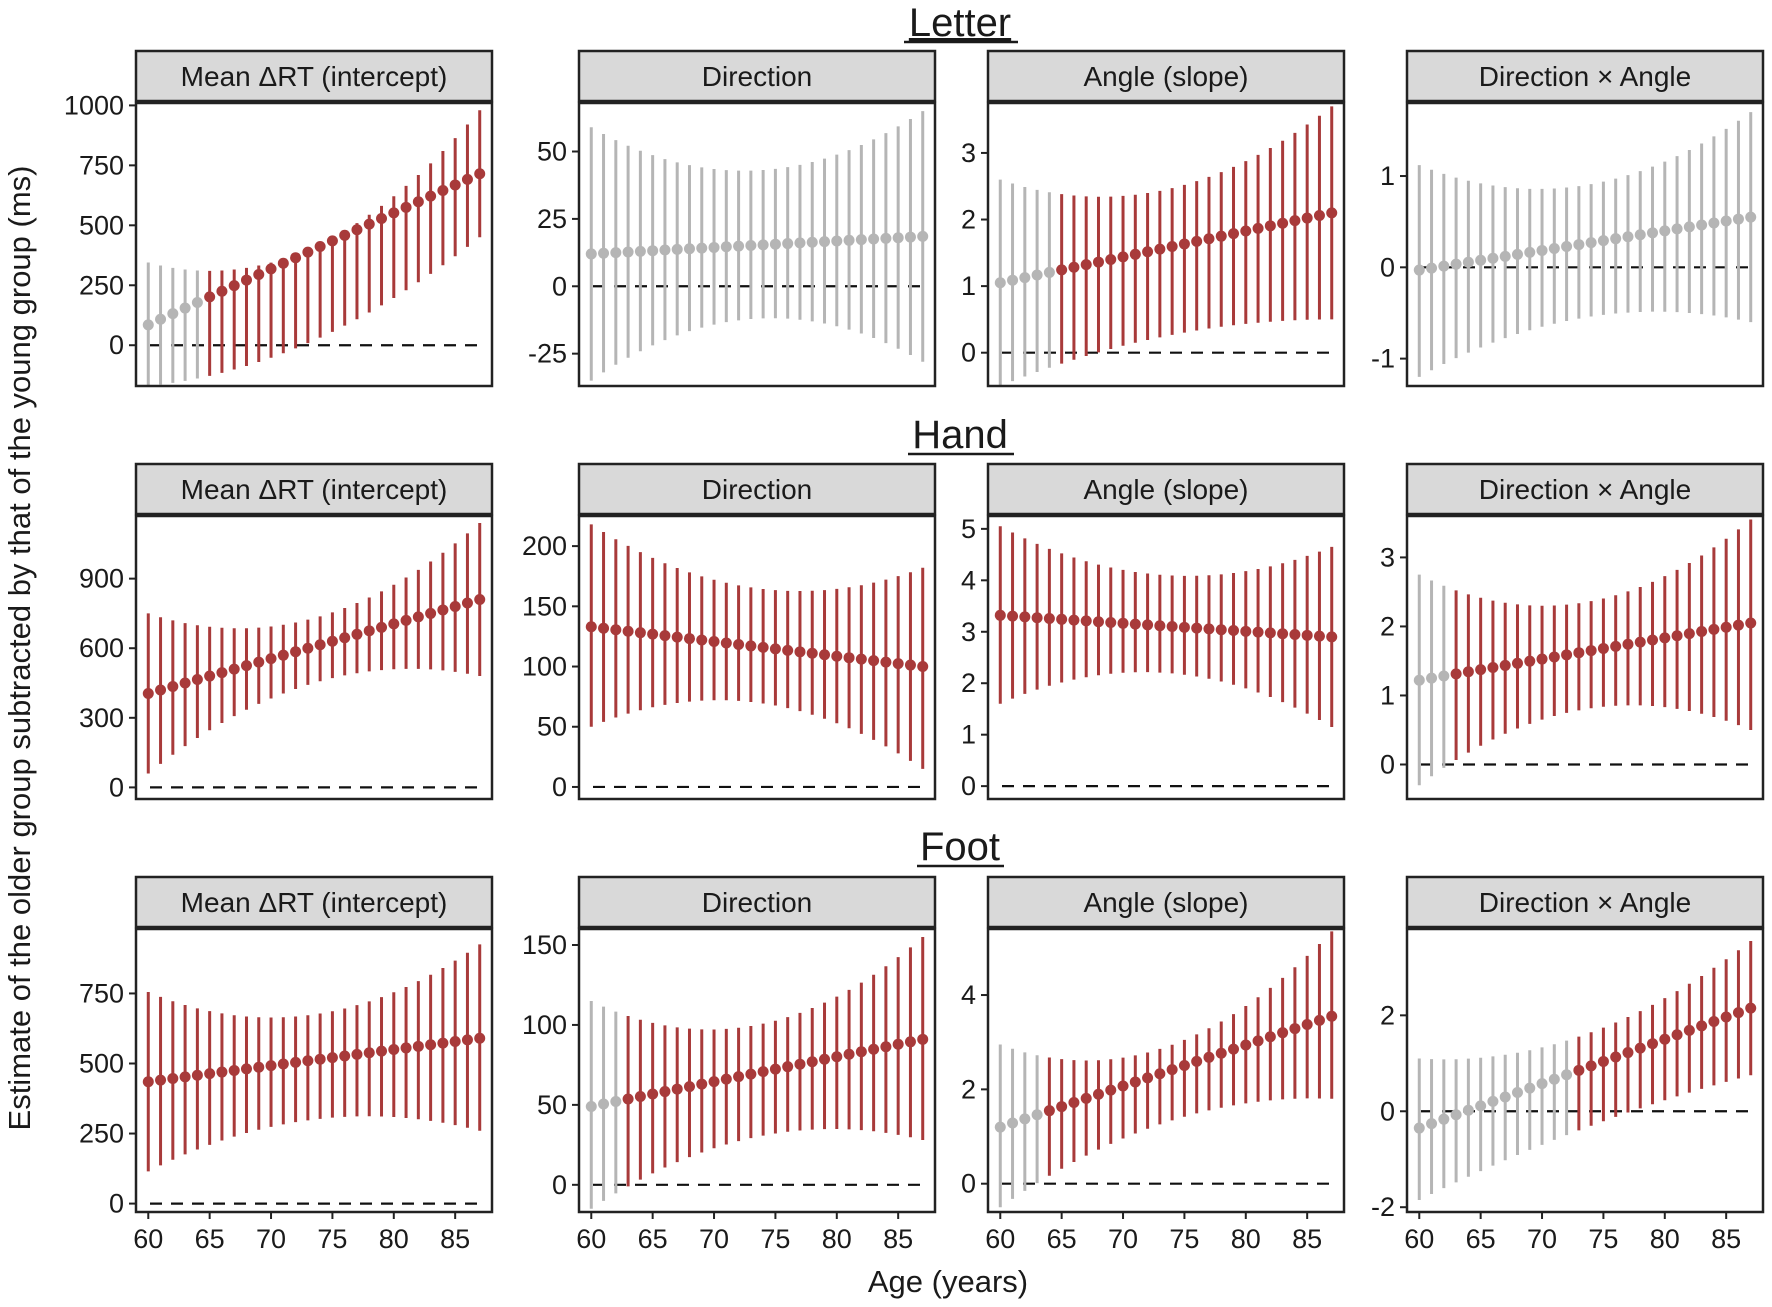 This screenshot has height=1307, width=1772. Describe the element at coordinates (552, 727) in the screenshot. I see `y-tick-label: 50` at that location.